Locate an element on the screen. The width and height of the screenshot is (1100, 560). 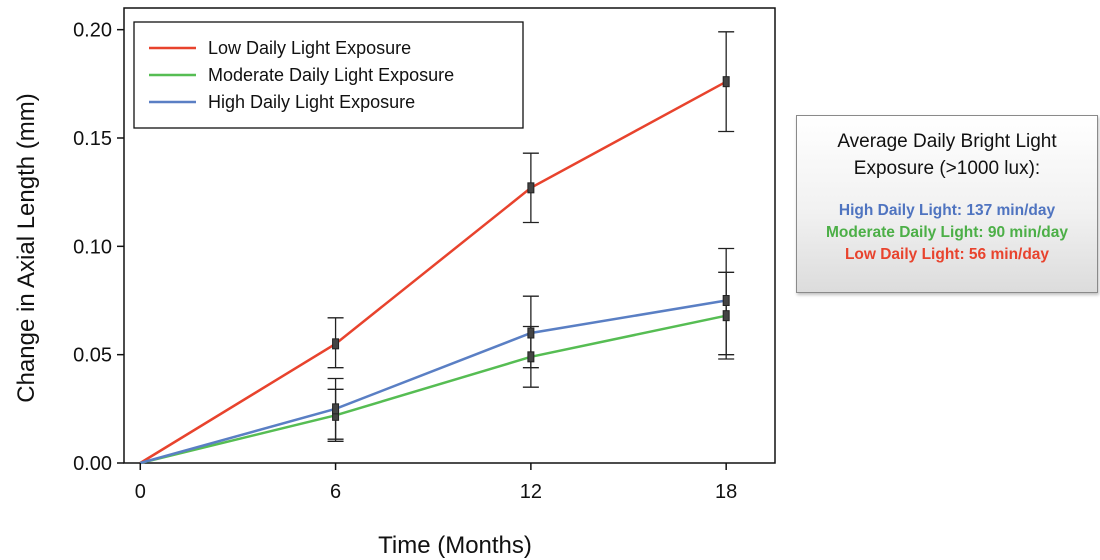
y-axis-title: Change in Axial Length (mm) is located at coordinates (26, 248).